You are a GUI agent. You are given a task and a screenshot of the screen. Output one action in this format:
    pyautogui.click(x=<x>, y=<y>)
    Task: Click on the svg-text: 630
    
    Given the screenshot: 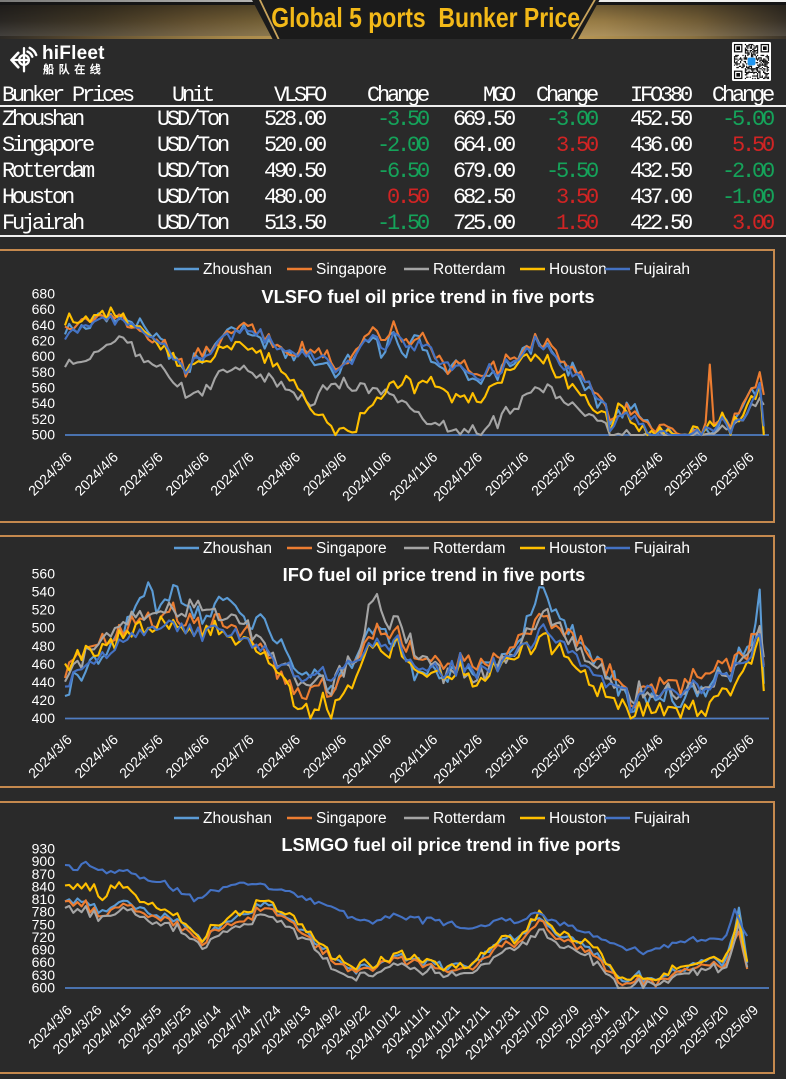 What is the action you would take?
    pyautogui.click(x=44, y=975)
    